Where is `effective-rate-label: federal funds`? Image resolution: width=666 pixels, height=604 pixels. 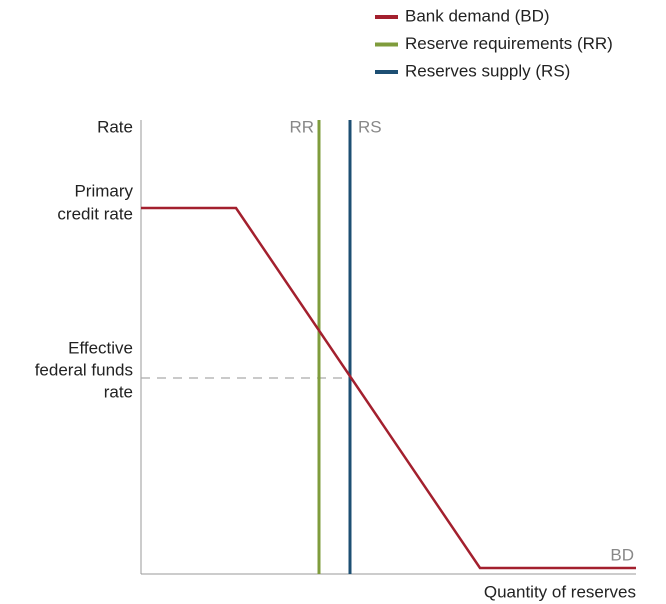 effective-rate-label: federal funds is located at coordinates (84, 369).